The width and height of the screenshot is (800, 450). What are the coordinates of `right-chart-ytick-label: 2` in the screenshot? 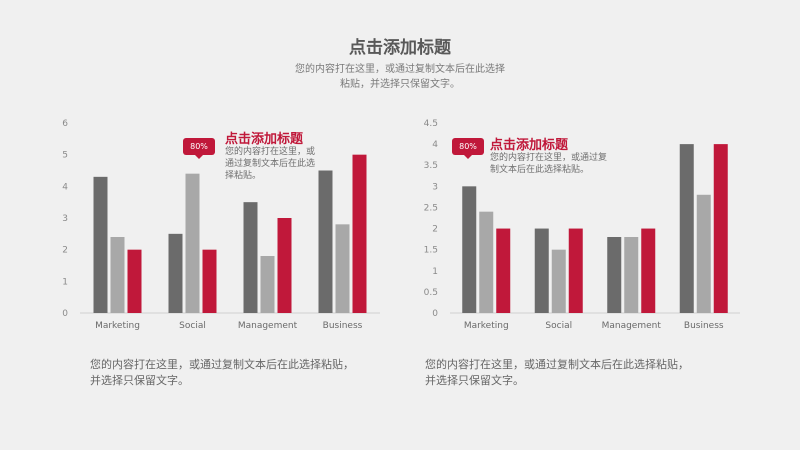 It's located at (435, 230).